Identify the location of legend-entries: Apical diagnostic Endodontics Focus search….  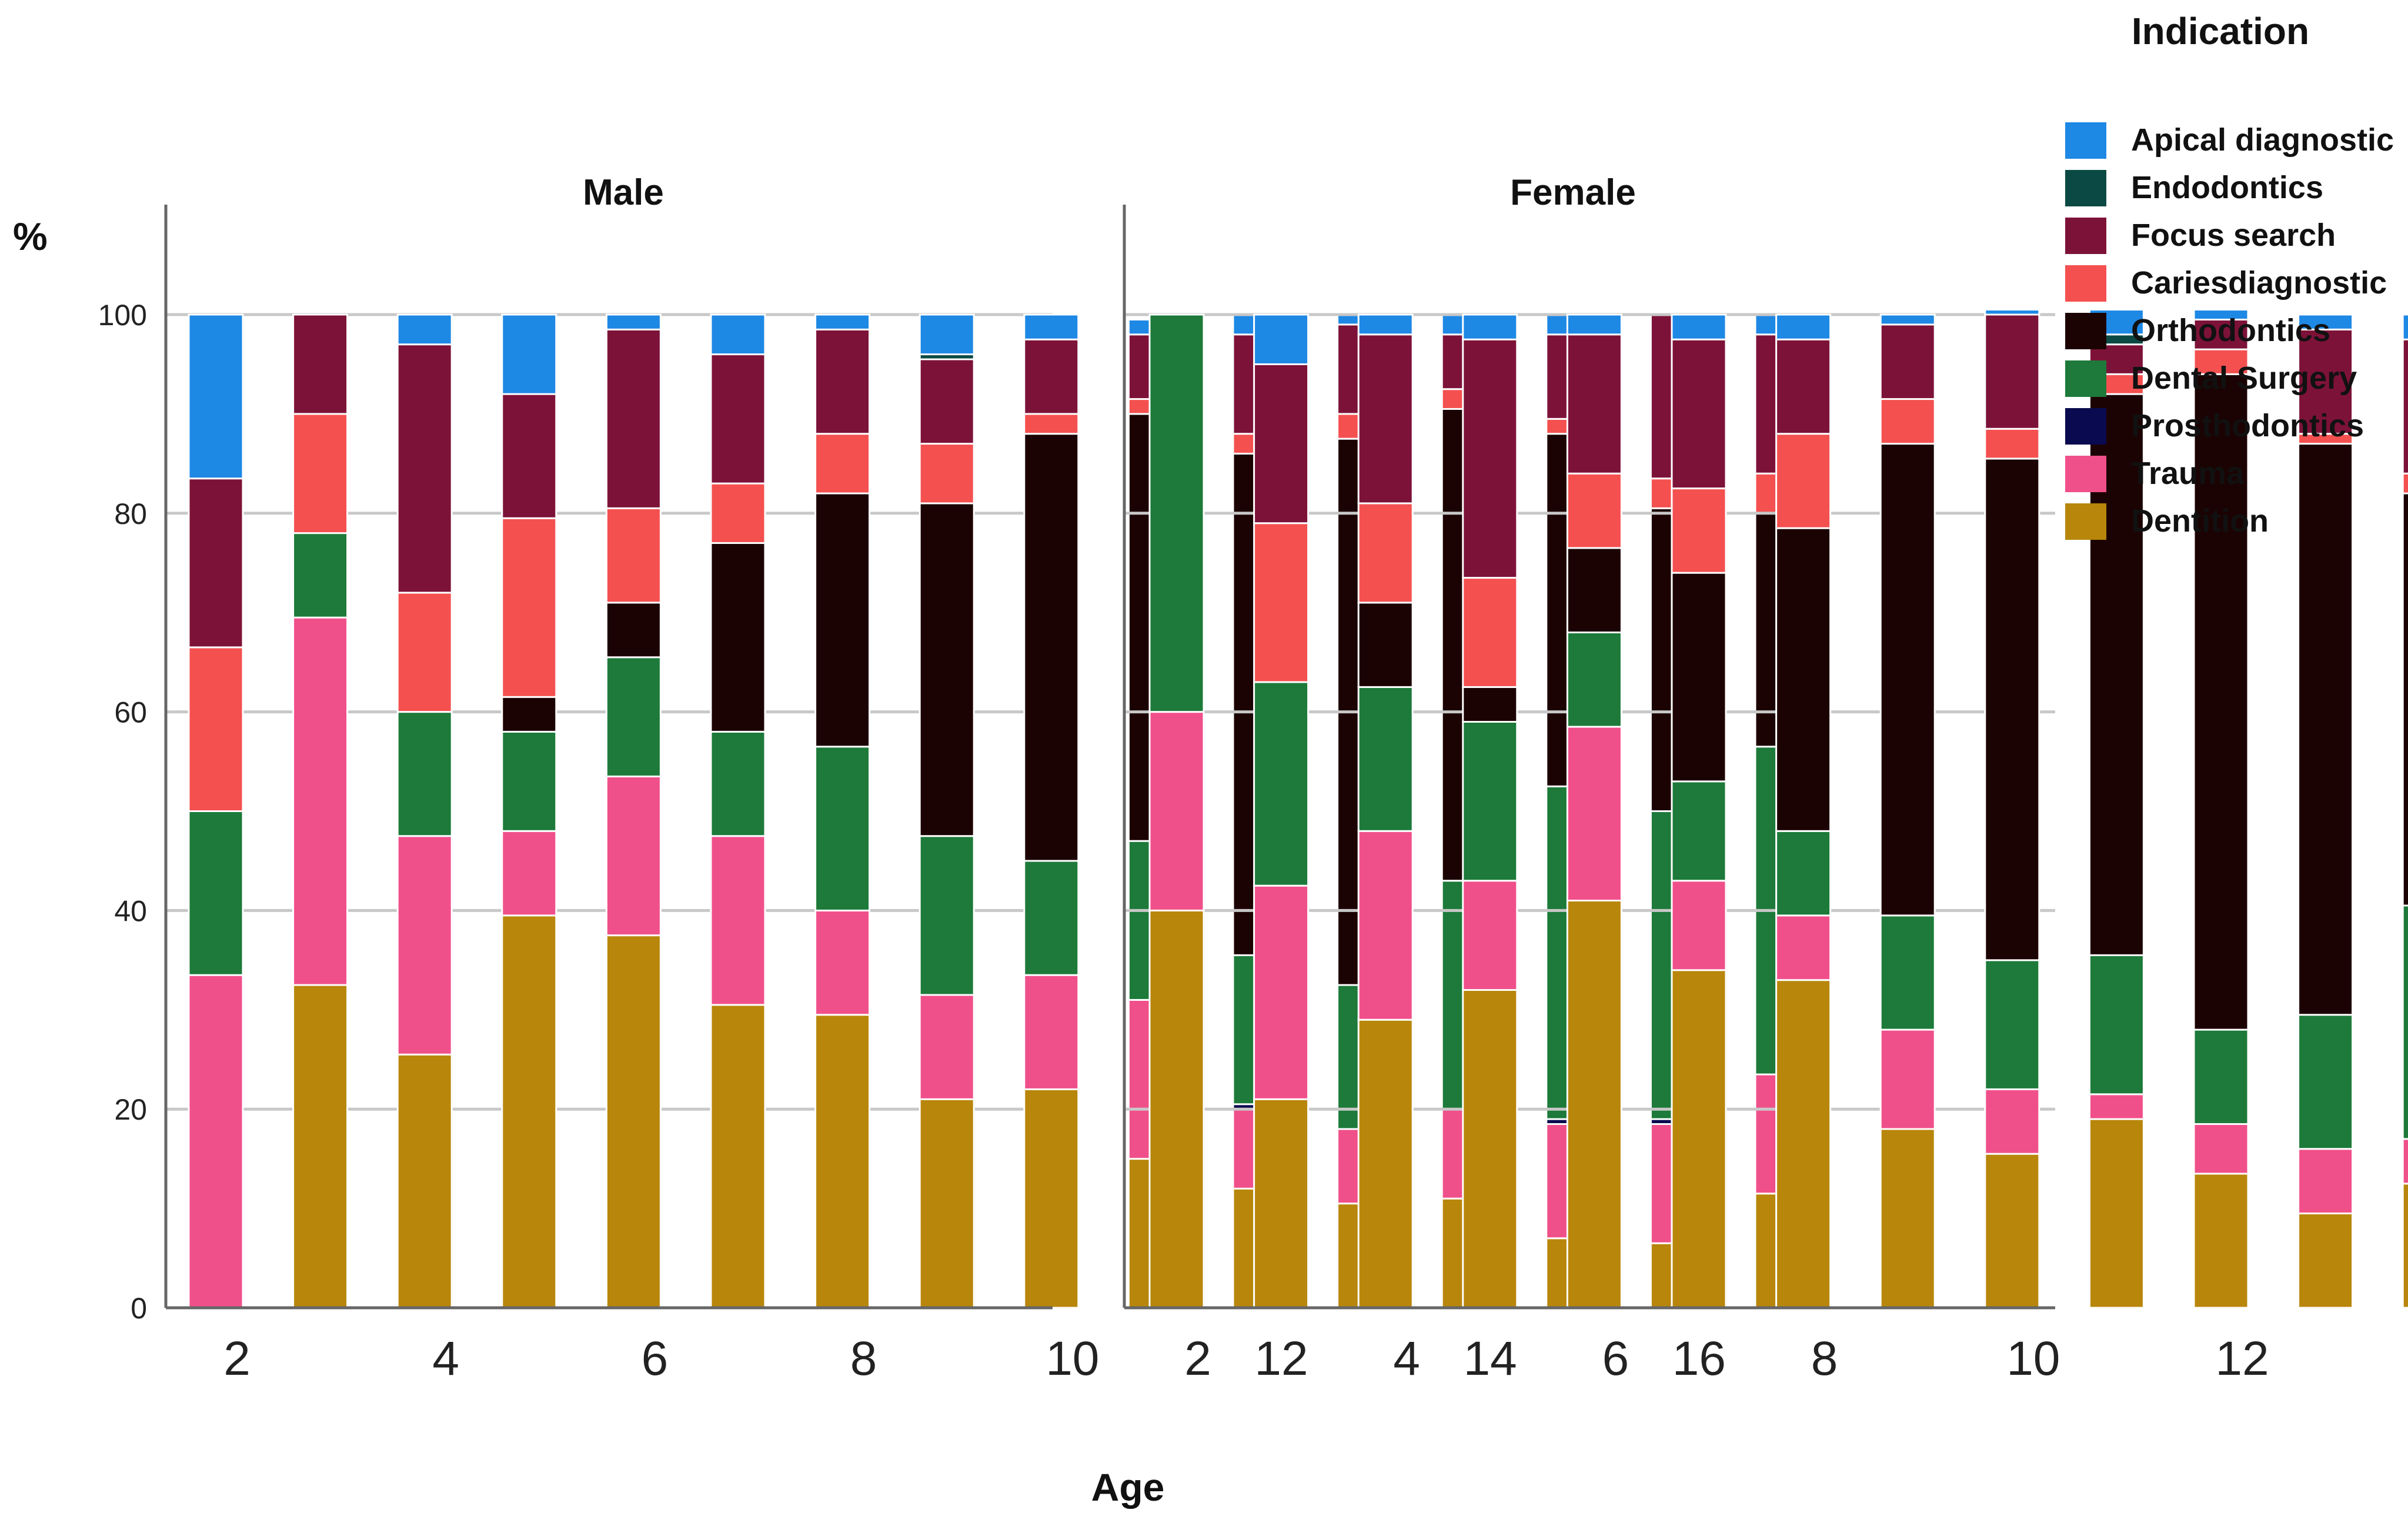
(2229, 331).